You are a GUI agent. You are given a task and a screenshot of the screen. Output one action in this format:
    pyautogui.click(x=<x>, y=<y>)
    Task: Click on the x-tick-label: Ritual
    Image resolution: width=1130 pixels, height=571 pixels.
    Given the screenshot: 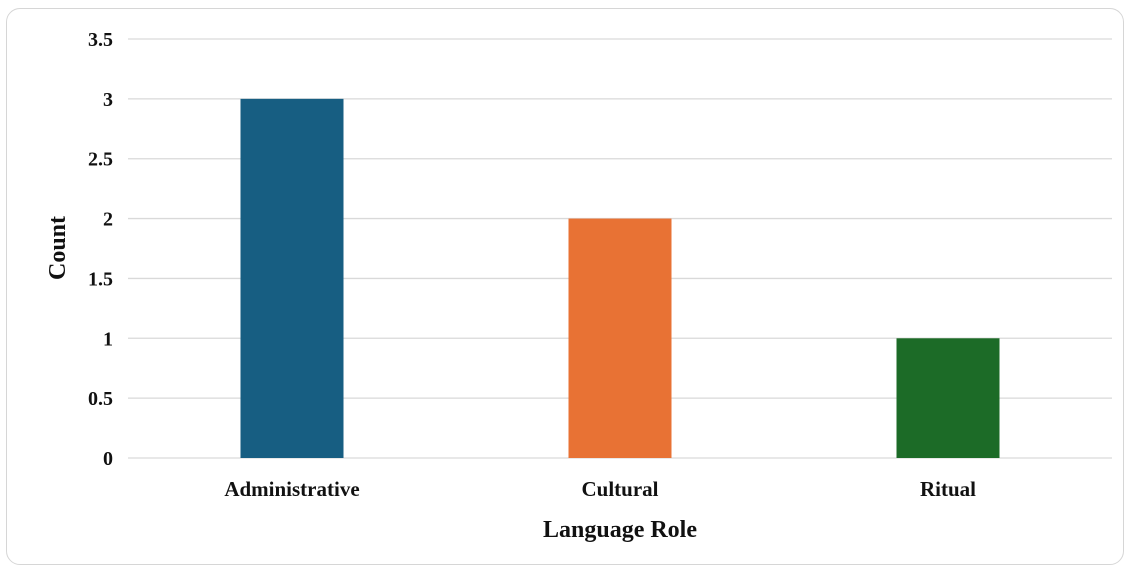 What is the action you would take?
    pyautogui.click(x=948, y=489)
    